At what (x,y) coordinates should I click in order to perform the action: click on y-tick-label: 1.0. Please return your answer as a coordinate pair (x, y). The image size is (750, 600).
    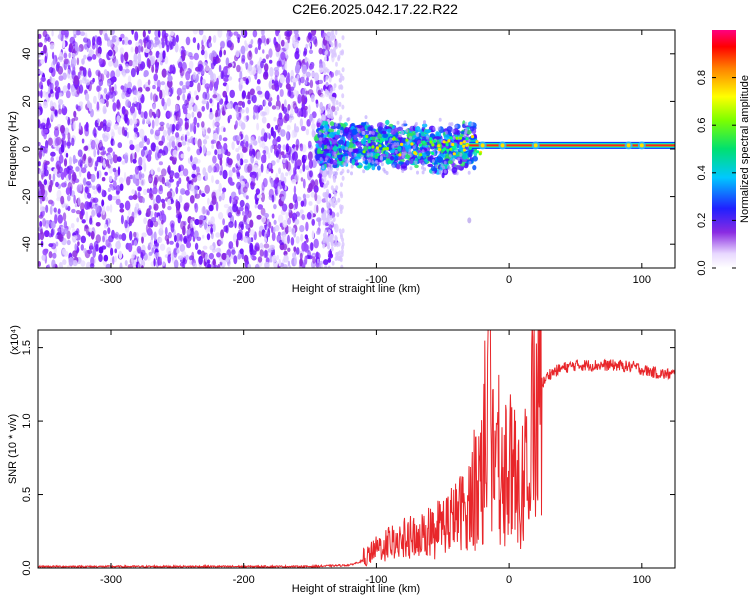
    Looking at the image, I should click on (27, 420).